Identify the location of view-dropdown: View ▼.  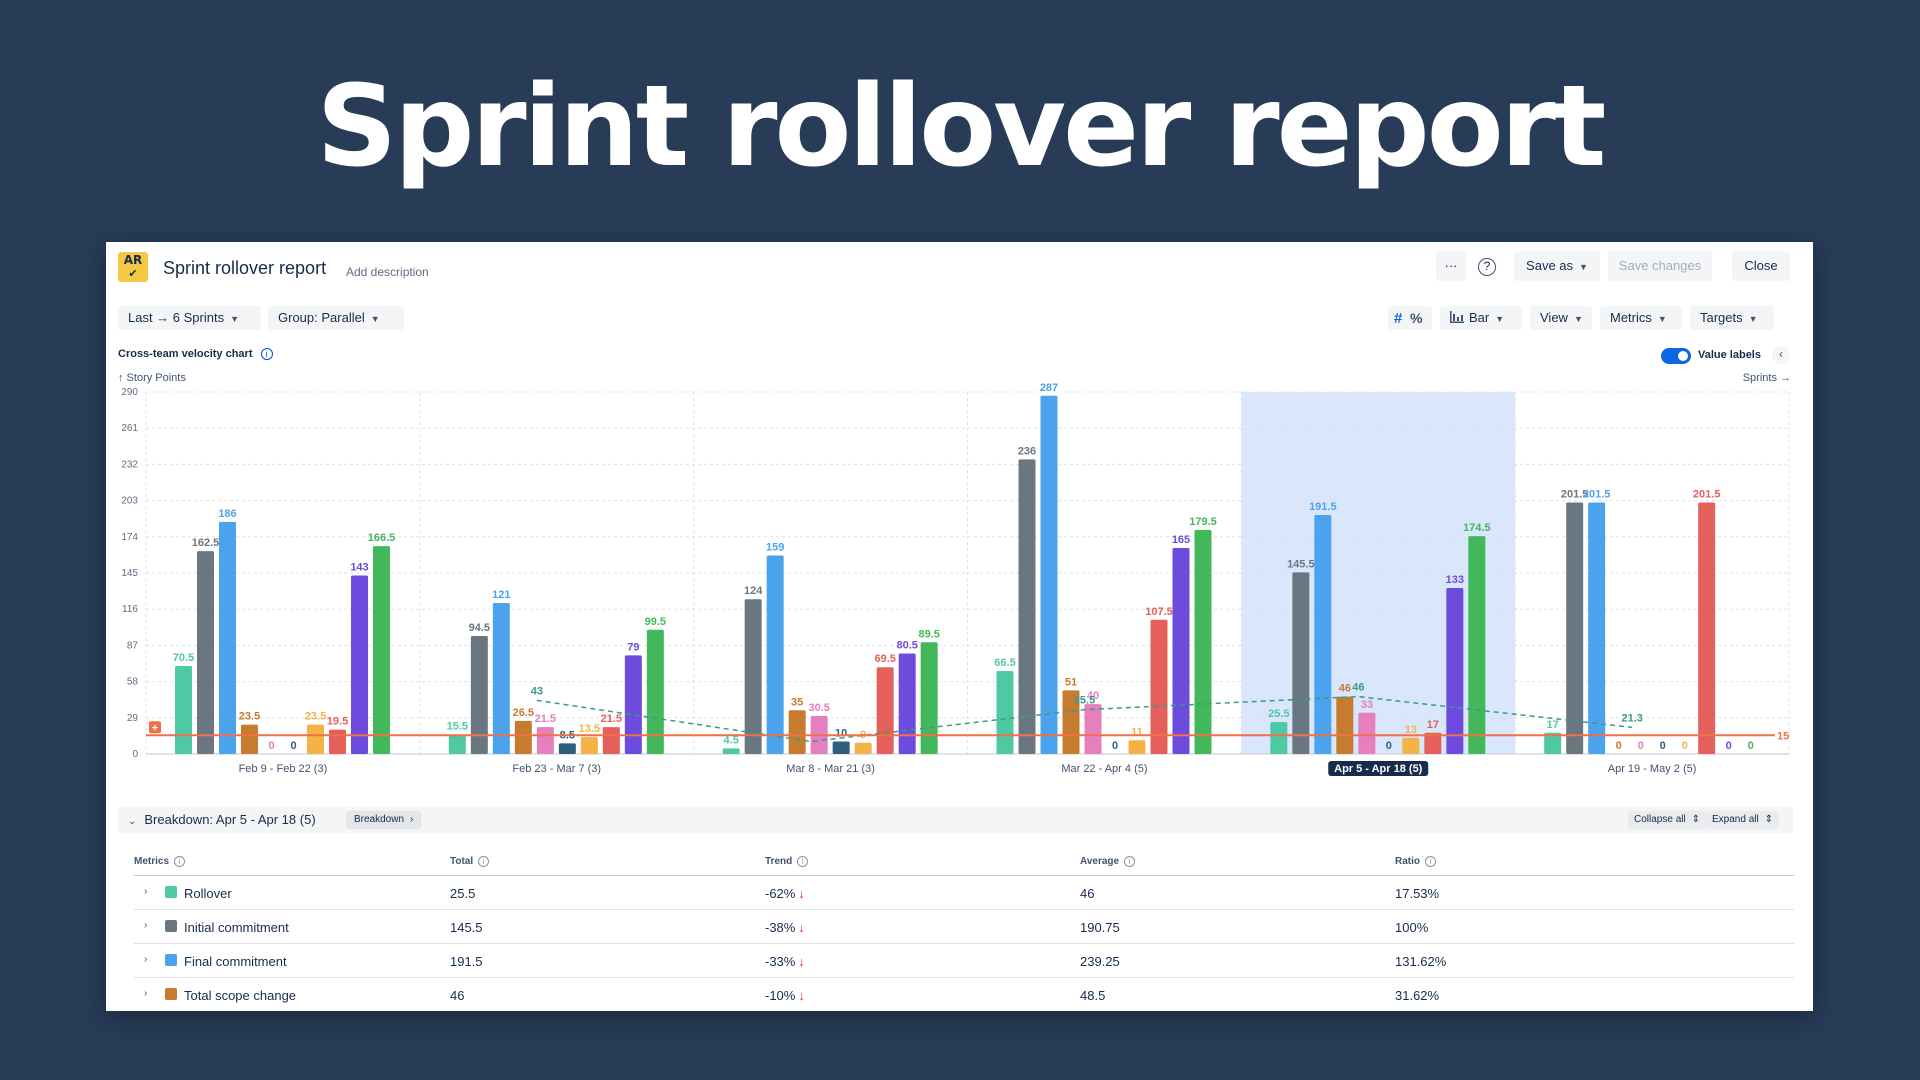
(1561, 318).